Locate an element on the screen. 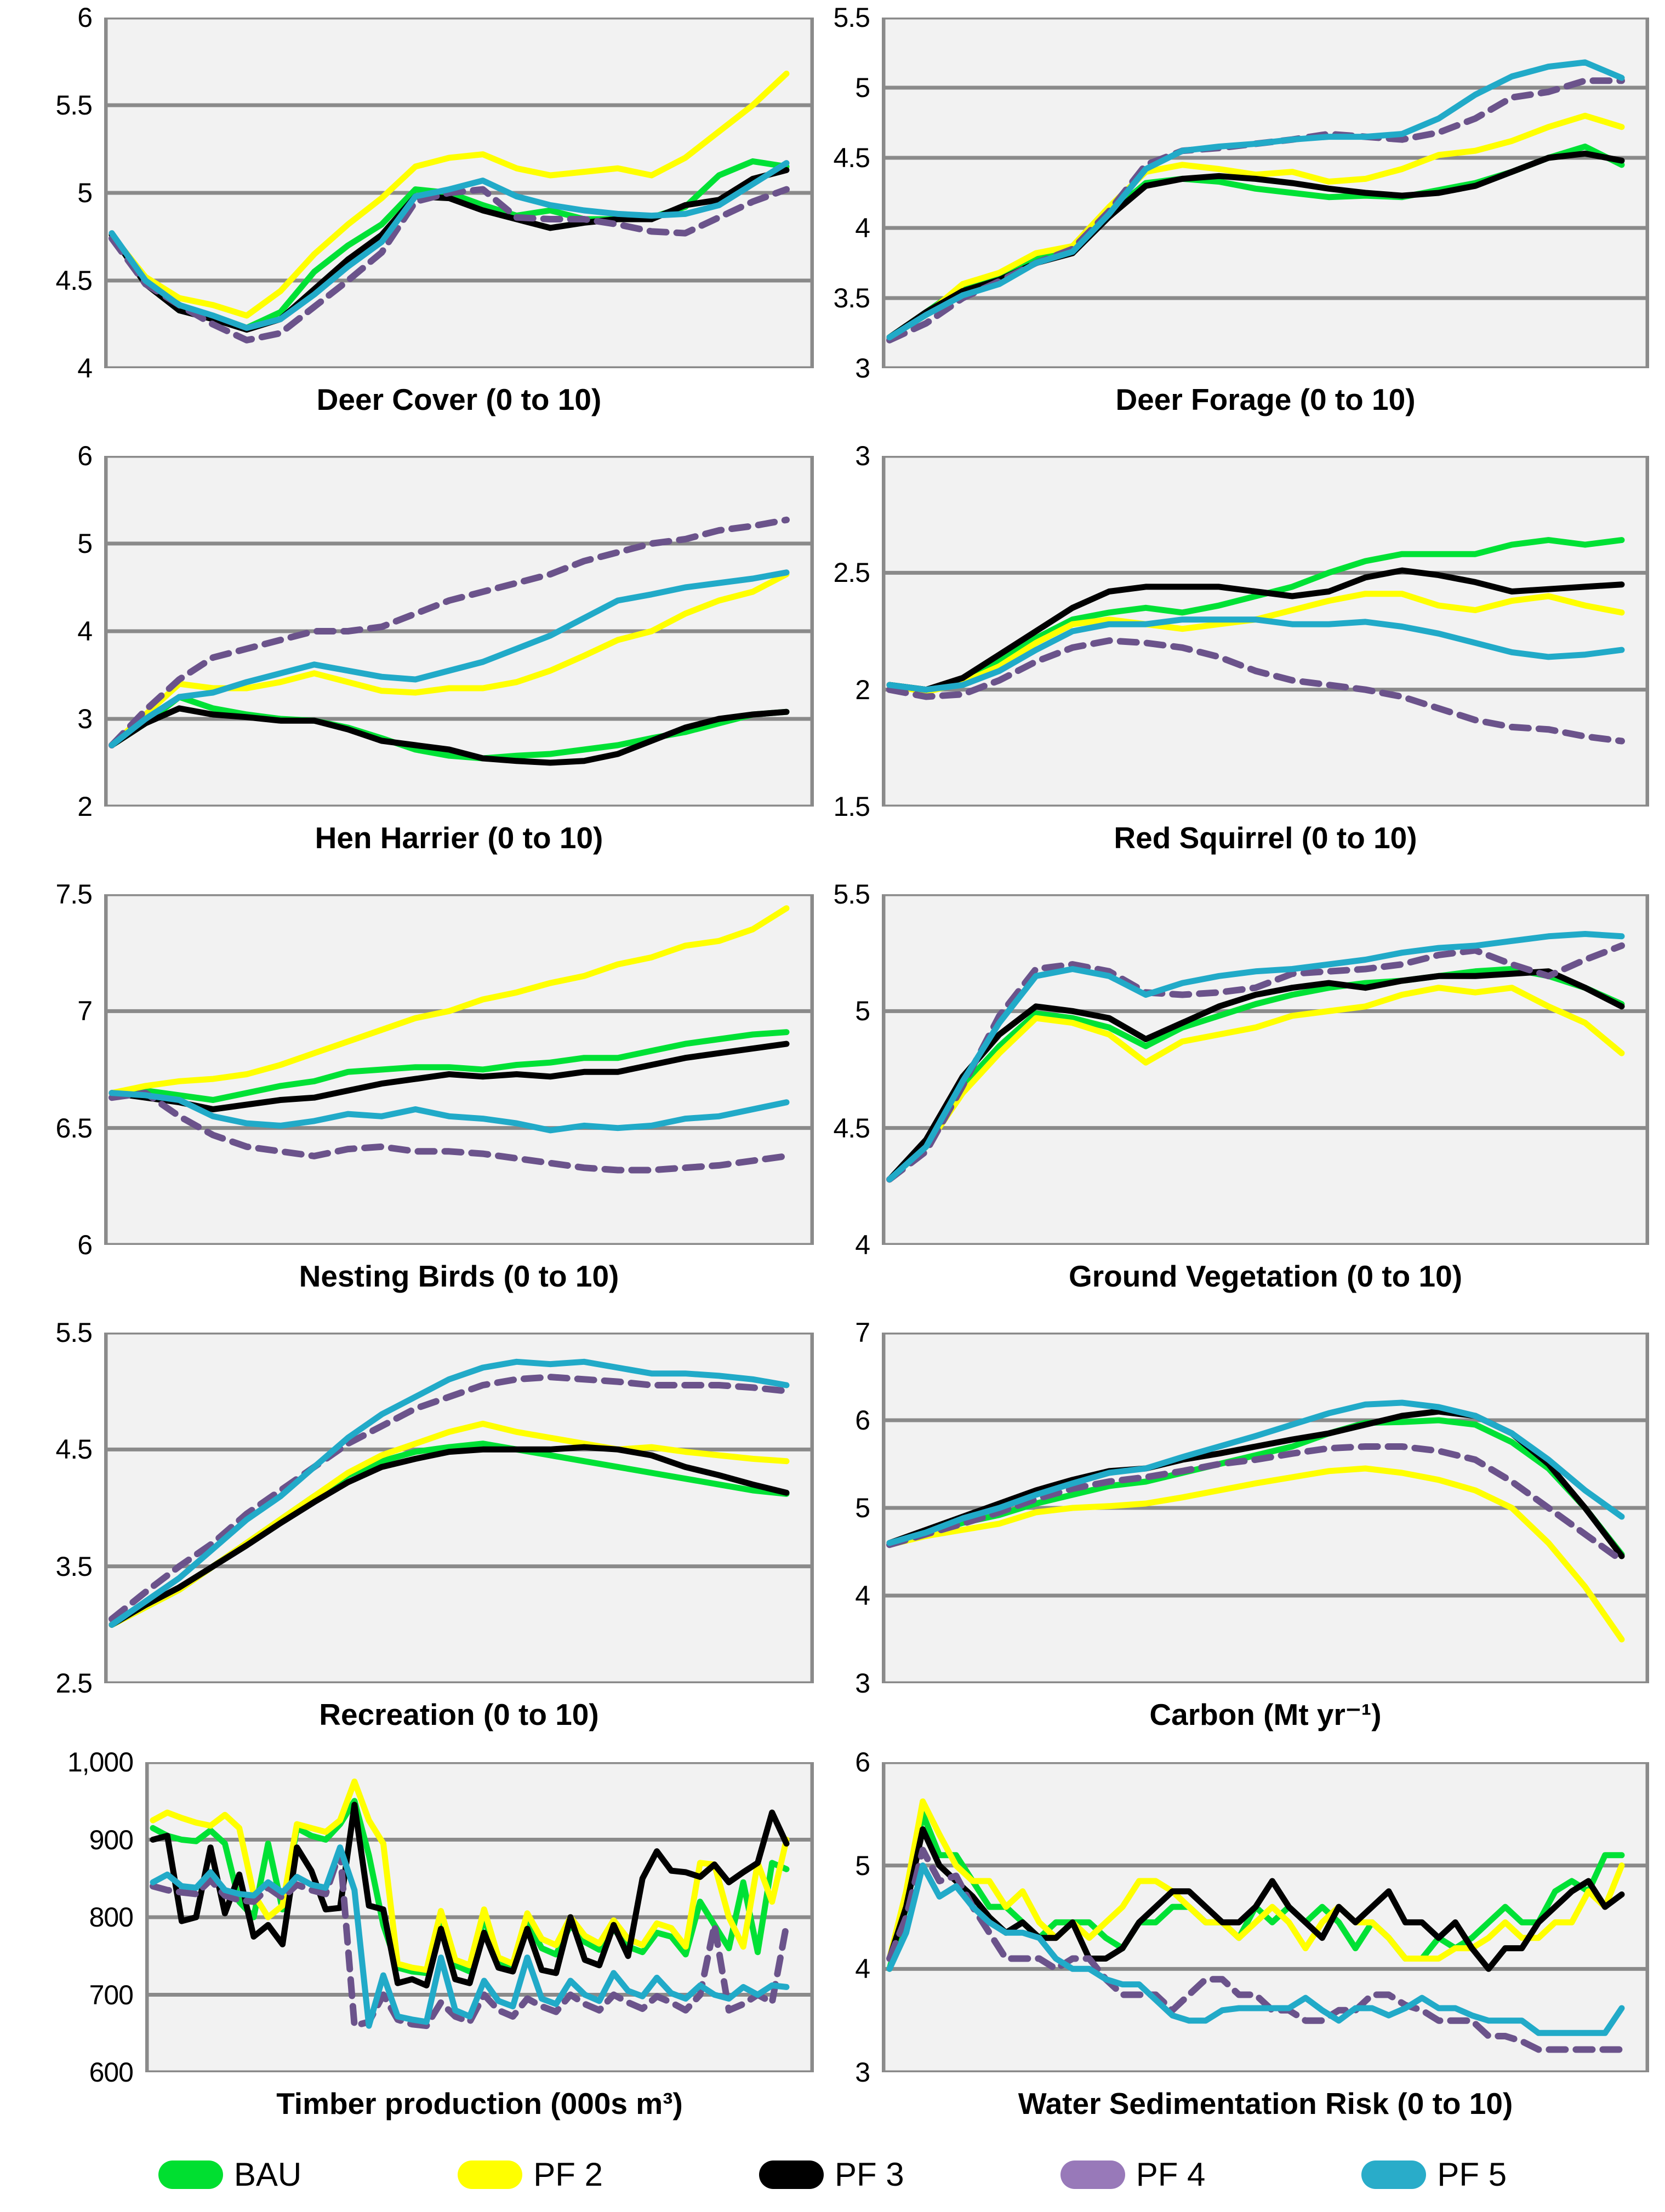 The image size is (1665, 2212). chart-title-water-sedimentation-risk: Water Sedimentation Risk (0 to 10) is located at coordinates (1265, 2104).